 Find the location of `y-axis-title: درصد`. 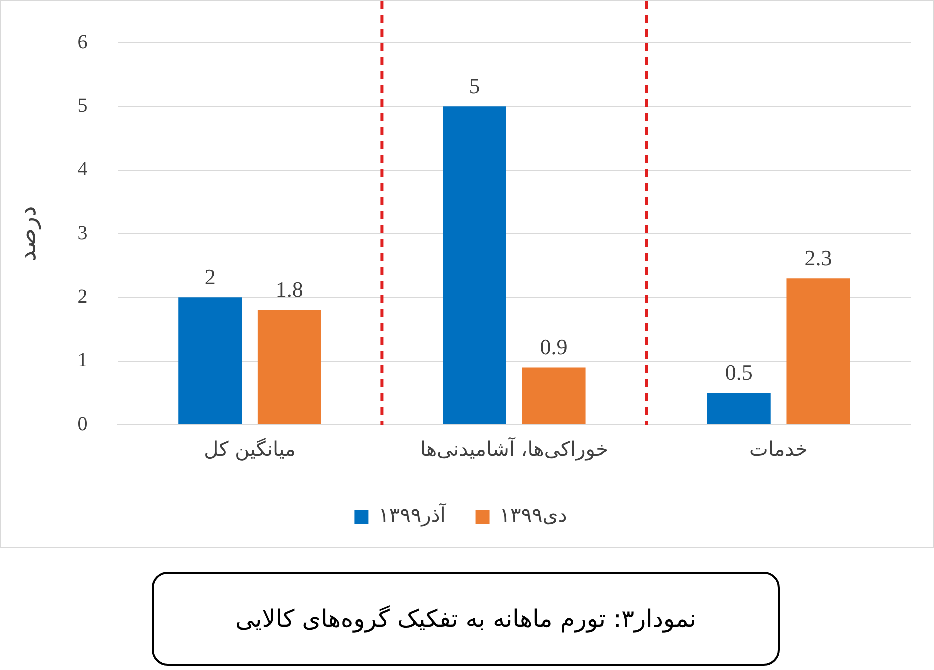

y-axis-title: درصد is located at coordinates (28, 234).